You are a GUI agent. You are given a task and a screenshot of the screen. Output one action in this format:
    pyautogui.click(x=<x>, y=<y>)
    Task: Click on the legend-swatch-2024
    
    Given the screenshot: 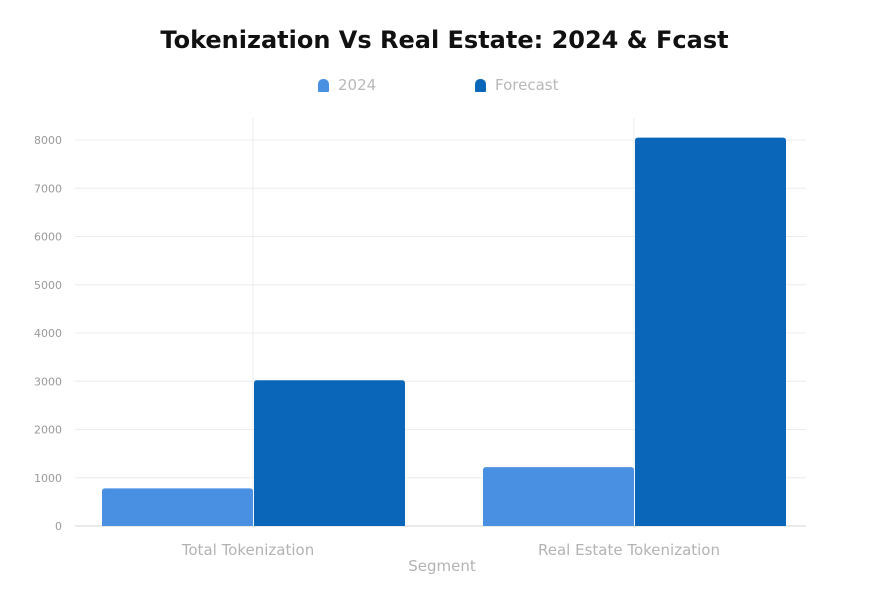 What is the action you would take?
    pyautogui.click(x=323, y=85)
    